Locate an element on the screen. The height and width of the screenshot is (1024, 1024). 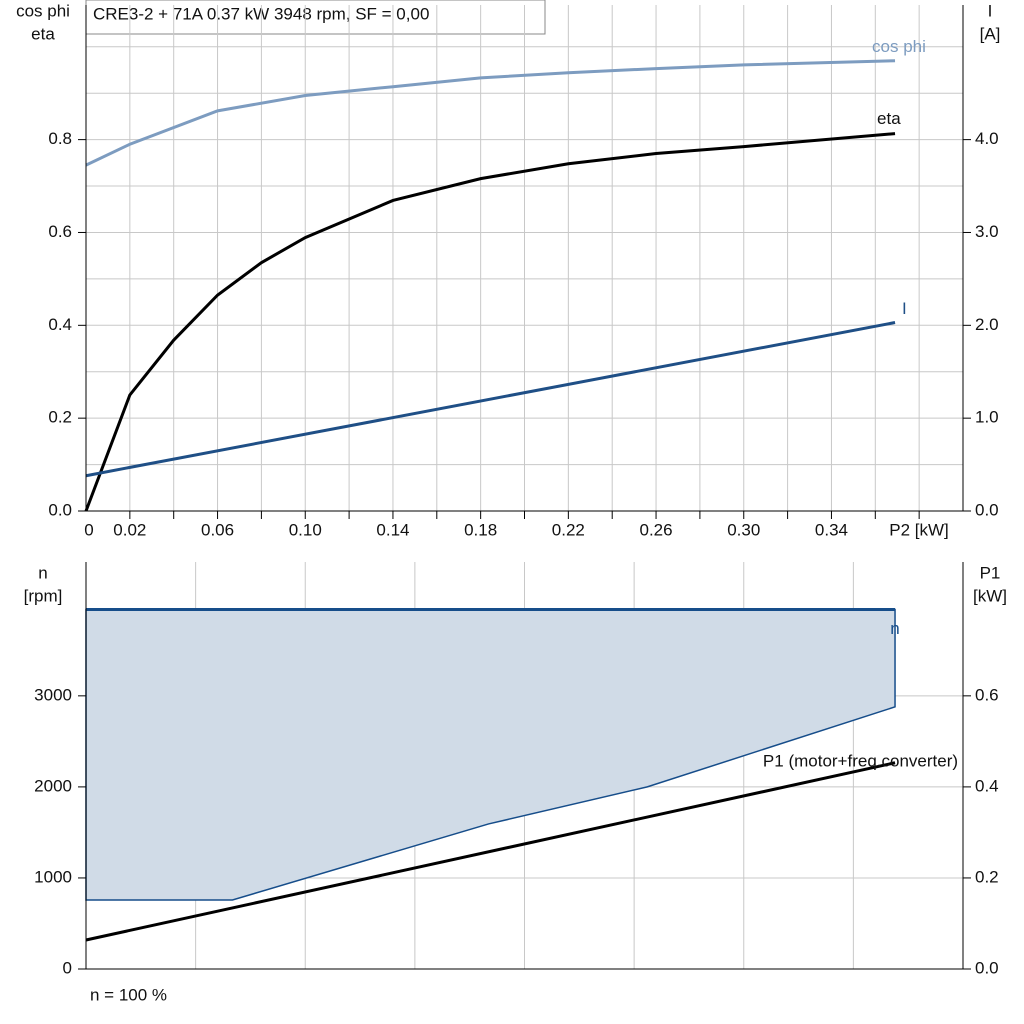
y-tick-label: 0.8 is located at coordinates (60, 138).